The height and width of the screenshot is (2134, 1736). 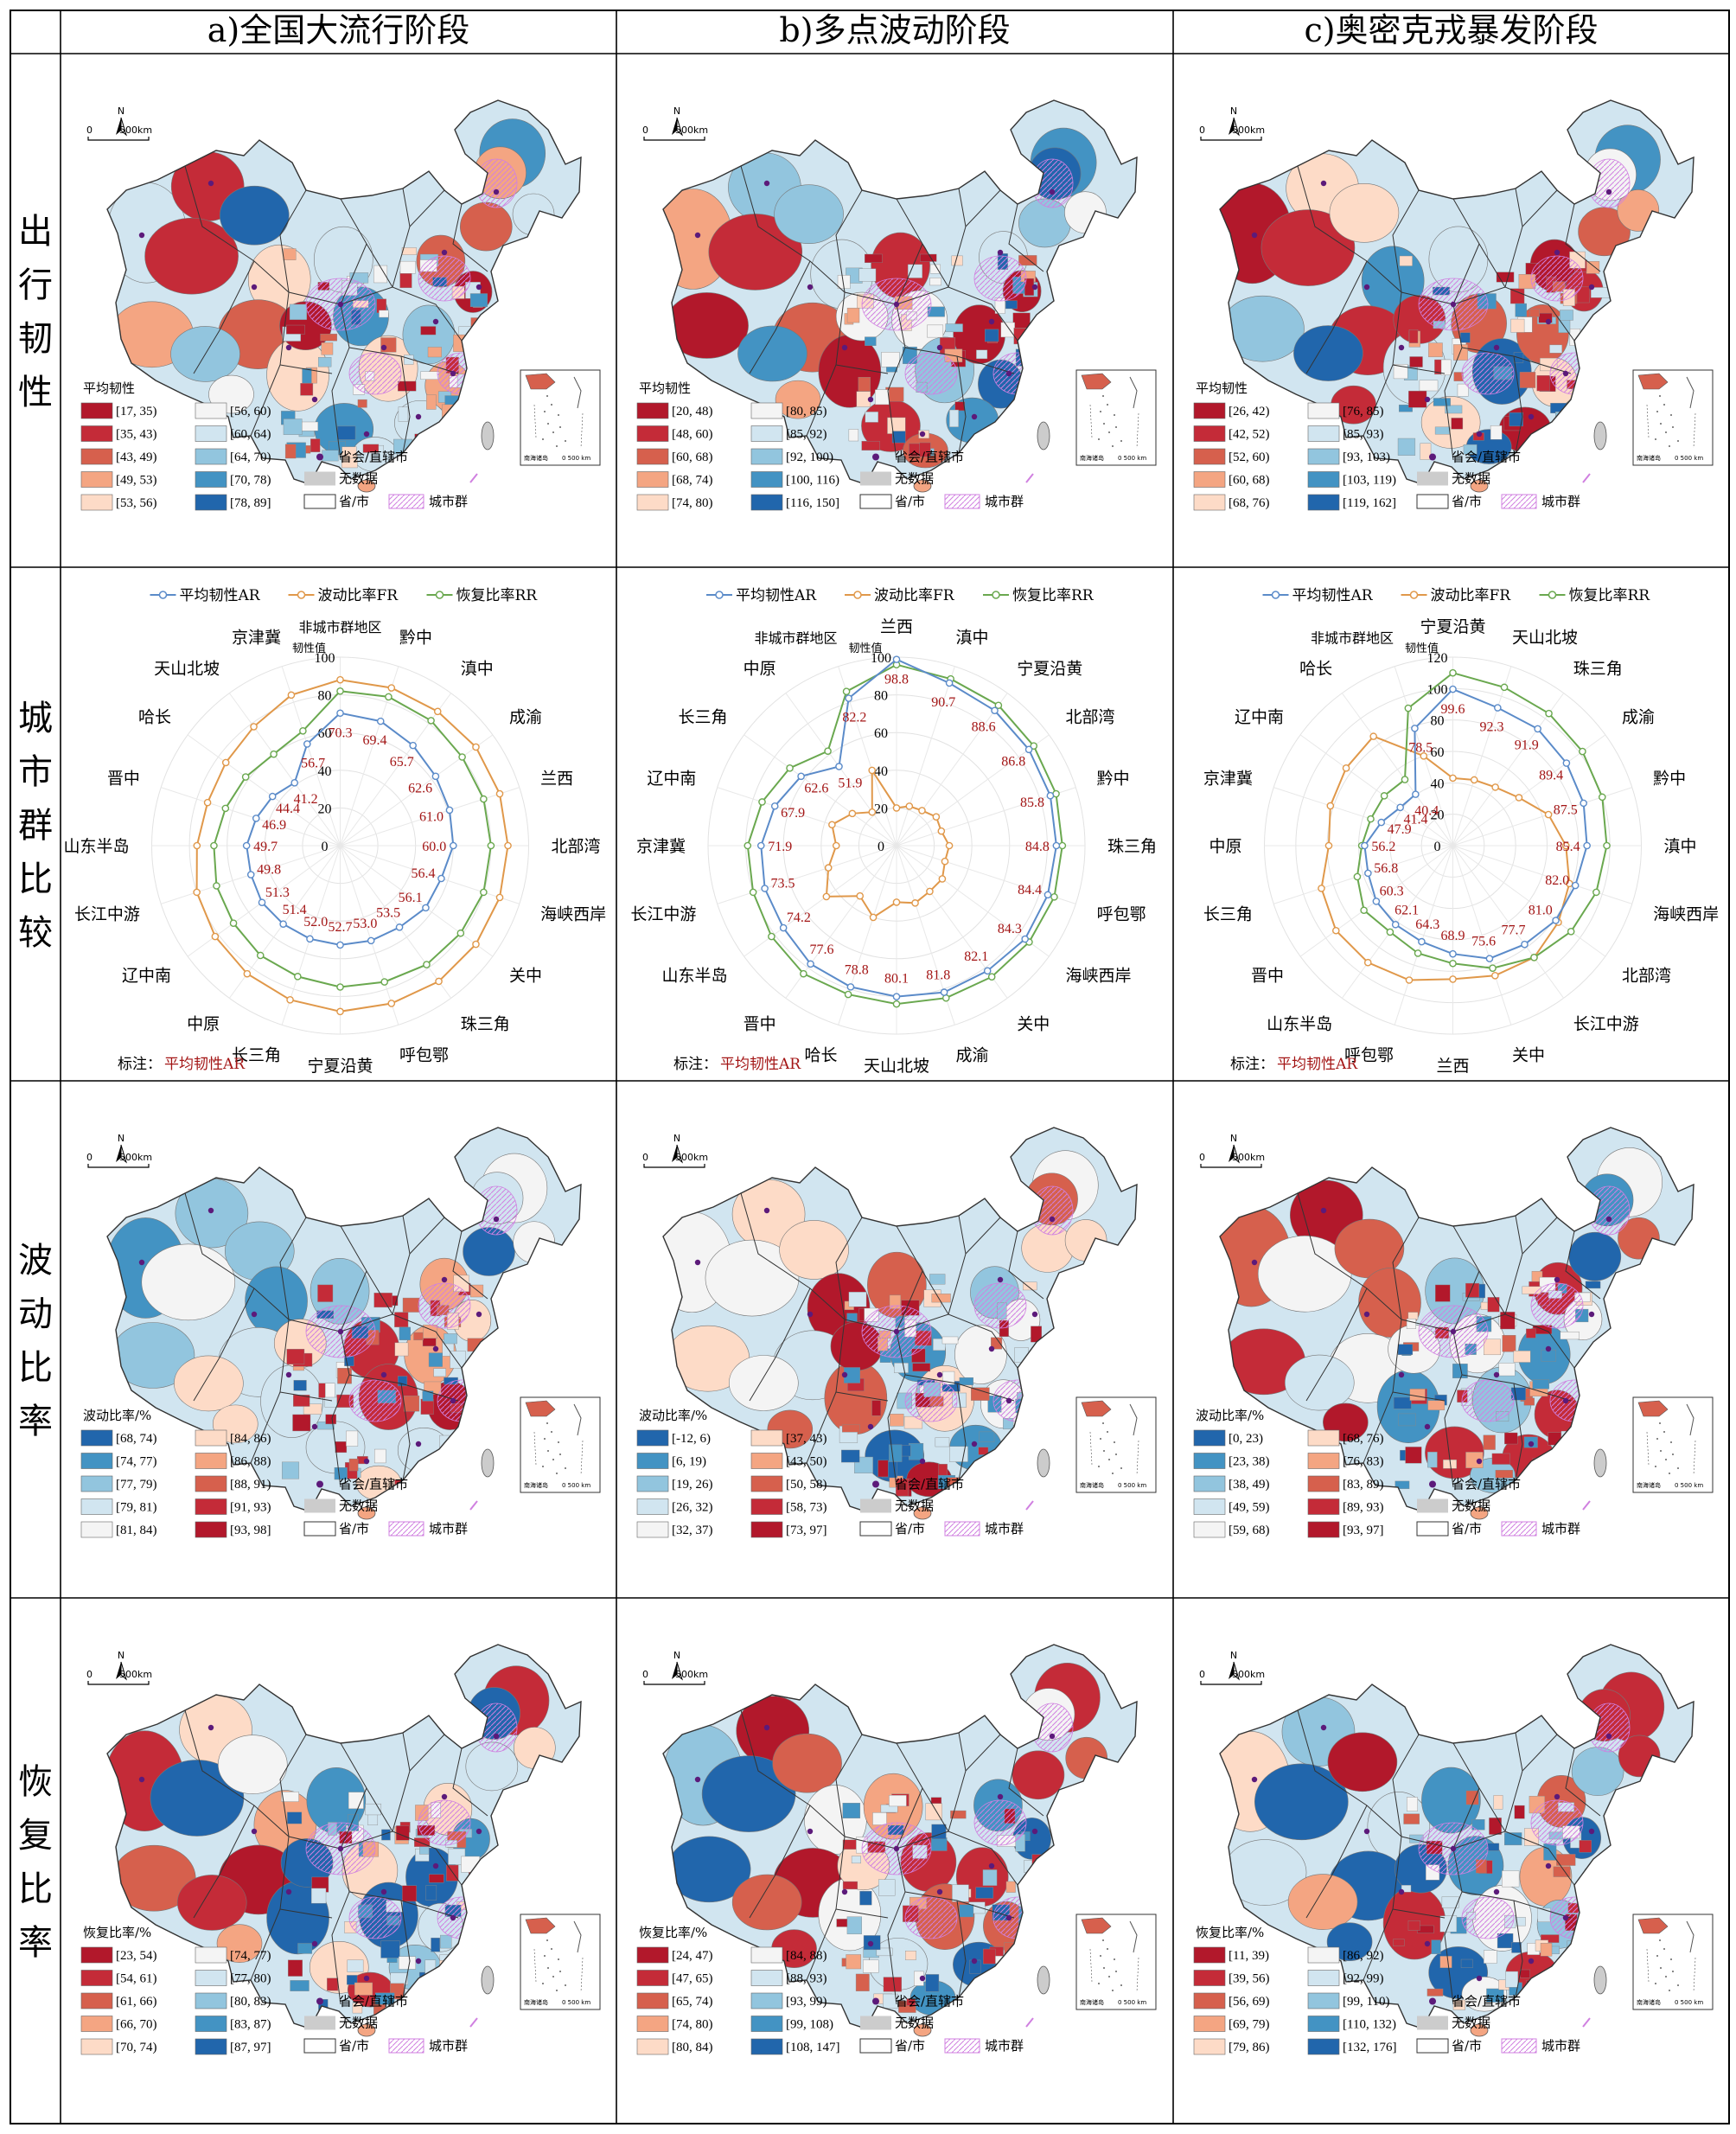 What do you see at coordinates (1671, 427) in the screenshot?
I see `inset-dashline` at bounding box center [1671, 427].